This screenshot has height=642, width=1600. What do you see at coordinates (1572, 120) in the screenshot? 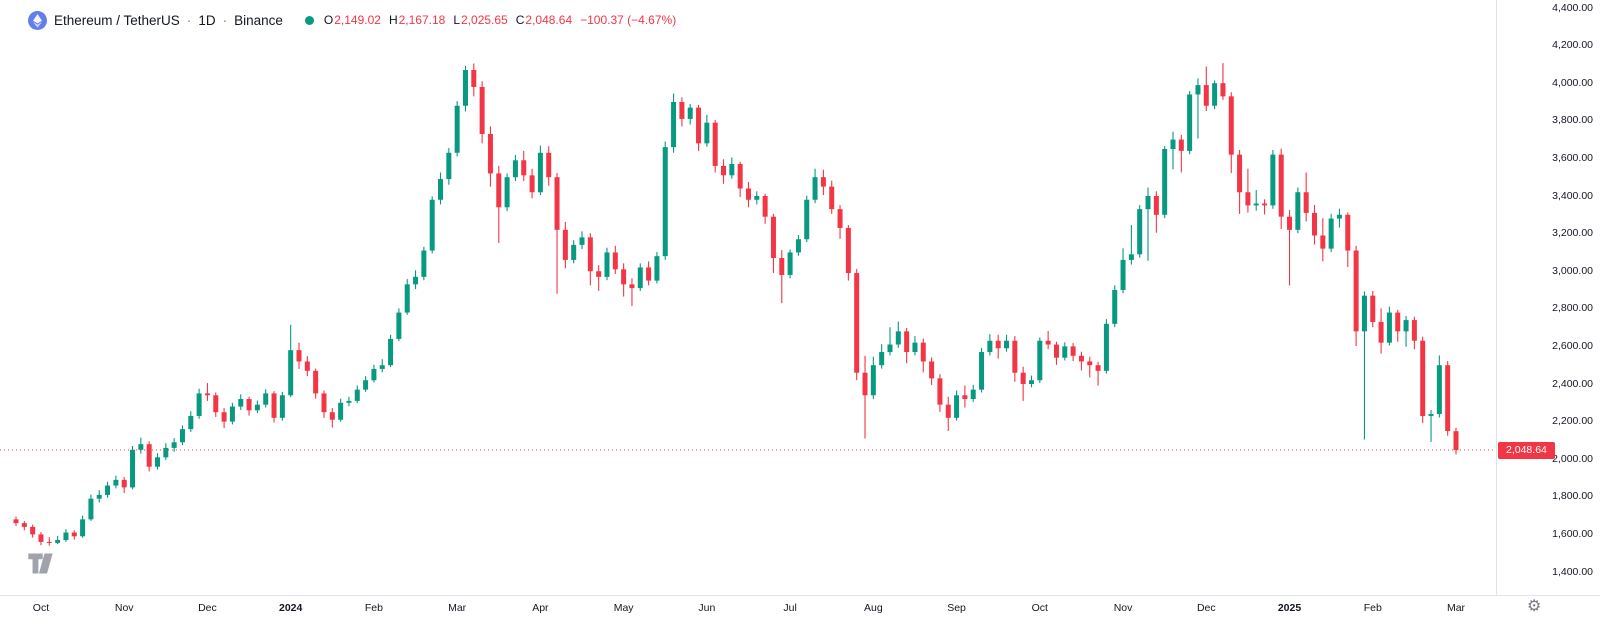
I see `price-axis-label: 3,800.00` at bounding box center [1572, 120].